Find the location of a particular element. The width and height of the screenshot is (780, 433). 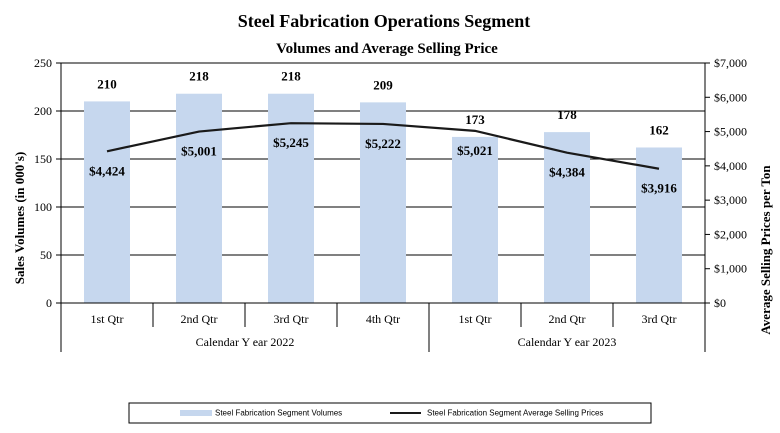

y2-axis-label: Average Selling Prices per Ton is located at coordinates (765, 250).